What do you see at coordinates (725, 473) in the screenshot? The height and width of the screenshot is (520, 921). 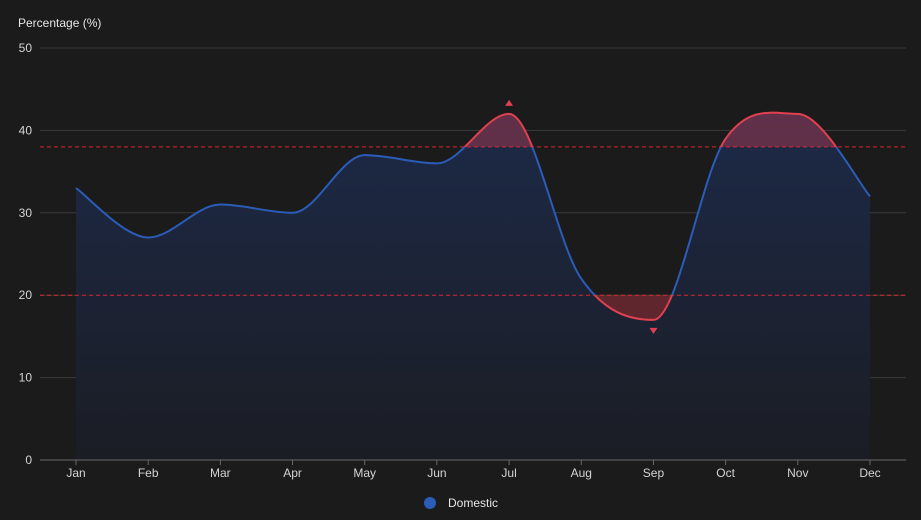 I see `x-tick-label: Oct` at bounding box center [725, 473].